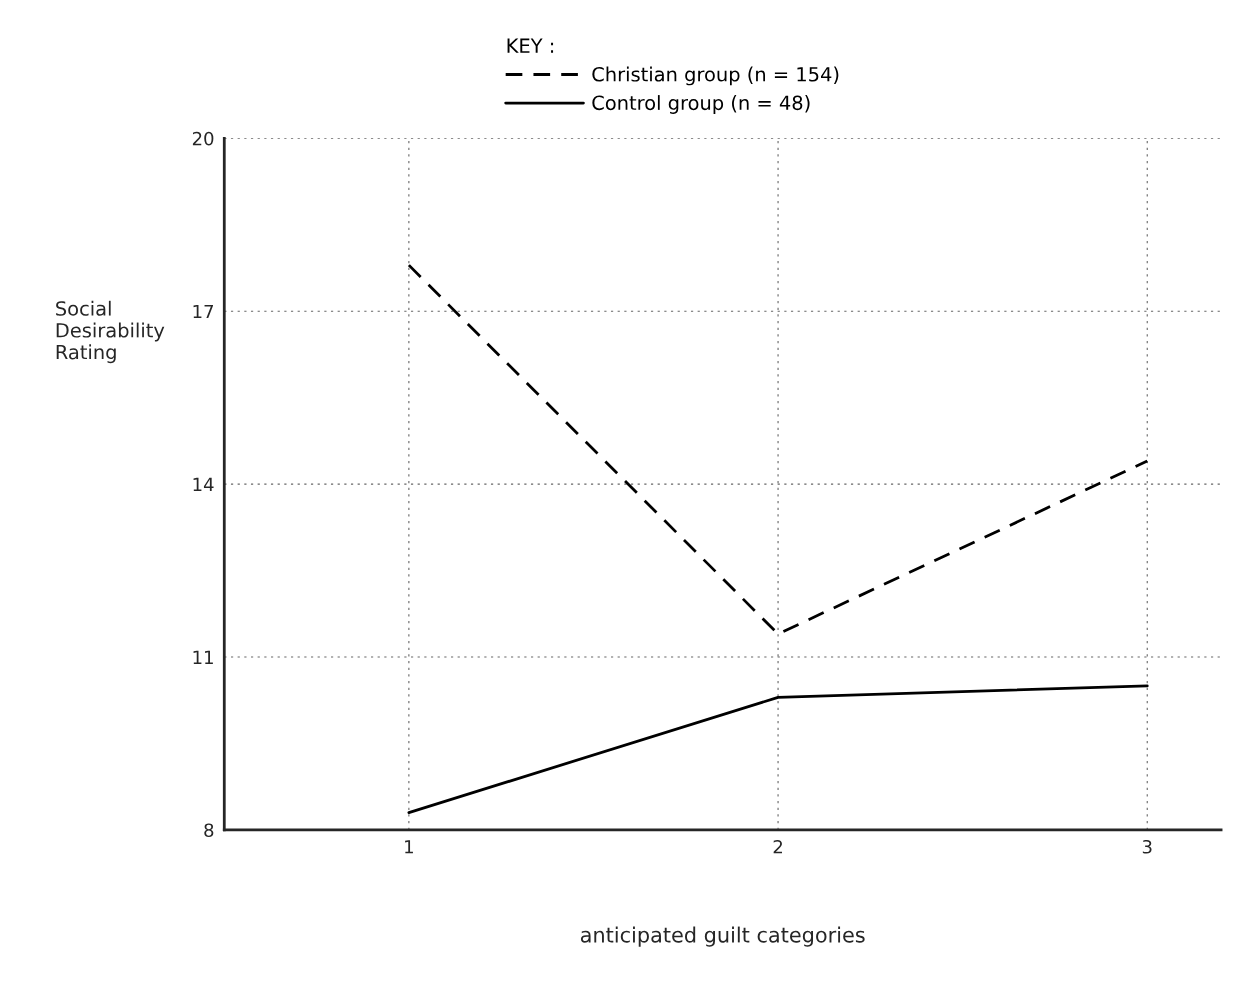 This screenshot has height=988, width=1246. I want to click on x-tick-label: 1, so click(409, 847).